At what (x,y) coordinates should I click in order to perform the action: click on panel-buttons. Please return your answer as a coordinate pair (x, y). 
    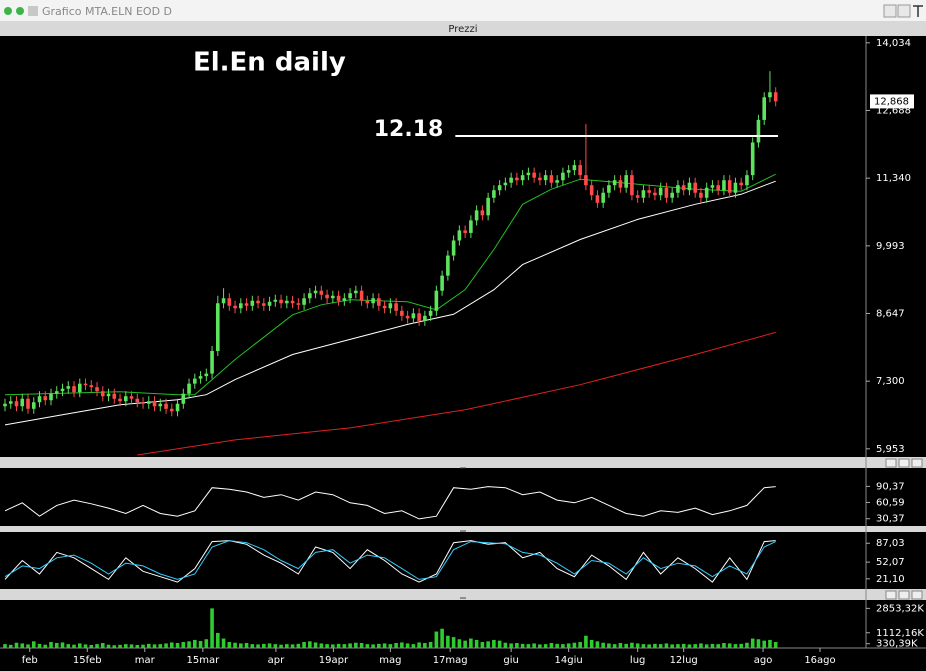
    Looking at the image, I should click on (904, 529).